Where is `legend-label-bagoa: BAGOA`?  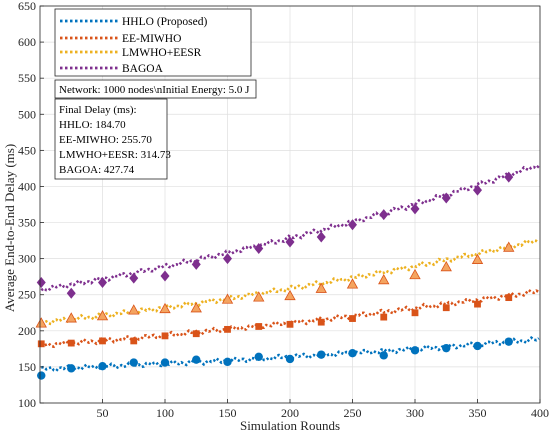
legend-label-bagoa: BAGOA is located at coordinates (143, 69).